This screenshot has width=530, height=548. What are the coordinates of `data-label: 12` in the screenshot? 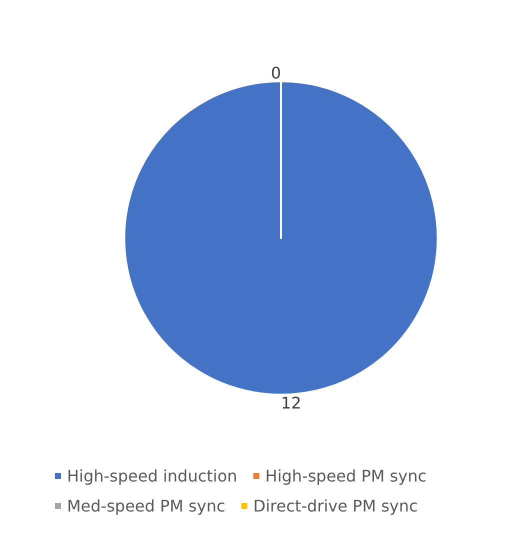 It's located at (291, 402).